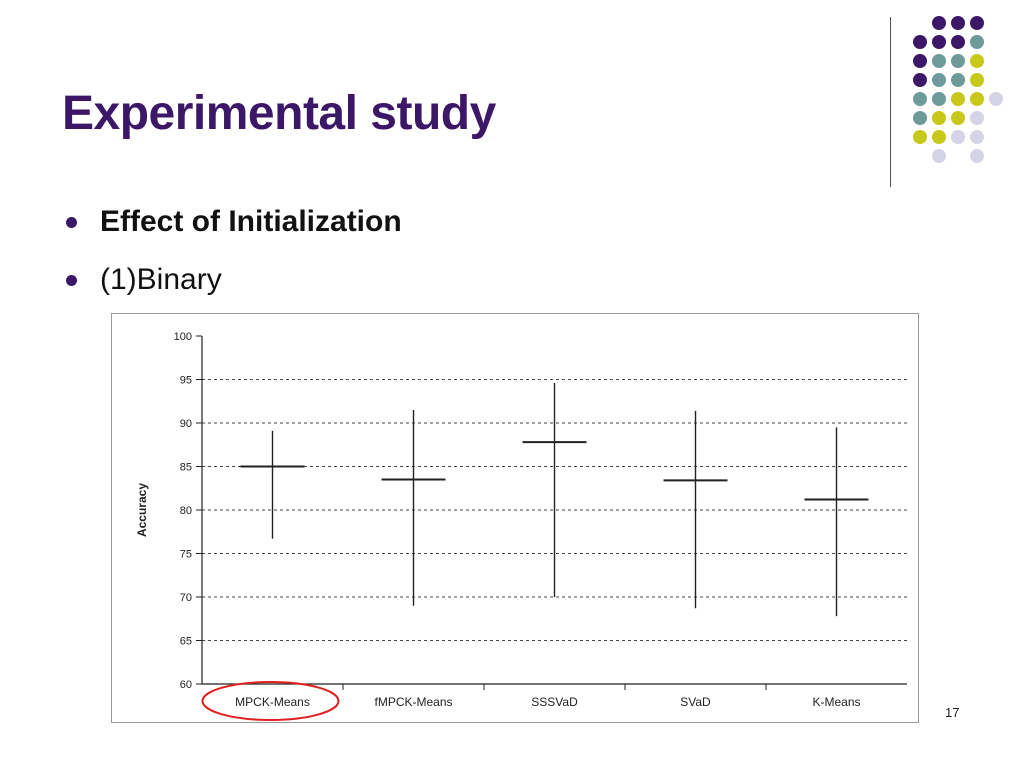 The height and width of the screenshot is (768, 1024). What do you see at coordinates (836, 702) in the screenshot?
I see `x-tick-label: K-Means` at bounding box center [836, 702].